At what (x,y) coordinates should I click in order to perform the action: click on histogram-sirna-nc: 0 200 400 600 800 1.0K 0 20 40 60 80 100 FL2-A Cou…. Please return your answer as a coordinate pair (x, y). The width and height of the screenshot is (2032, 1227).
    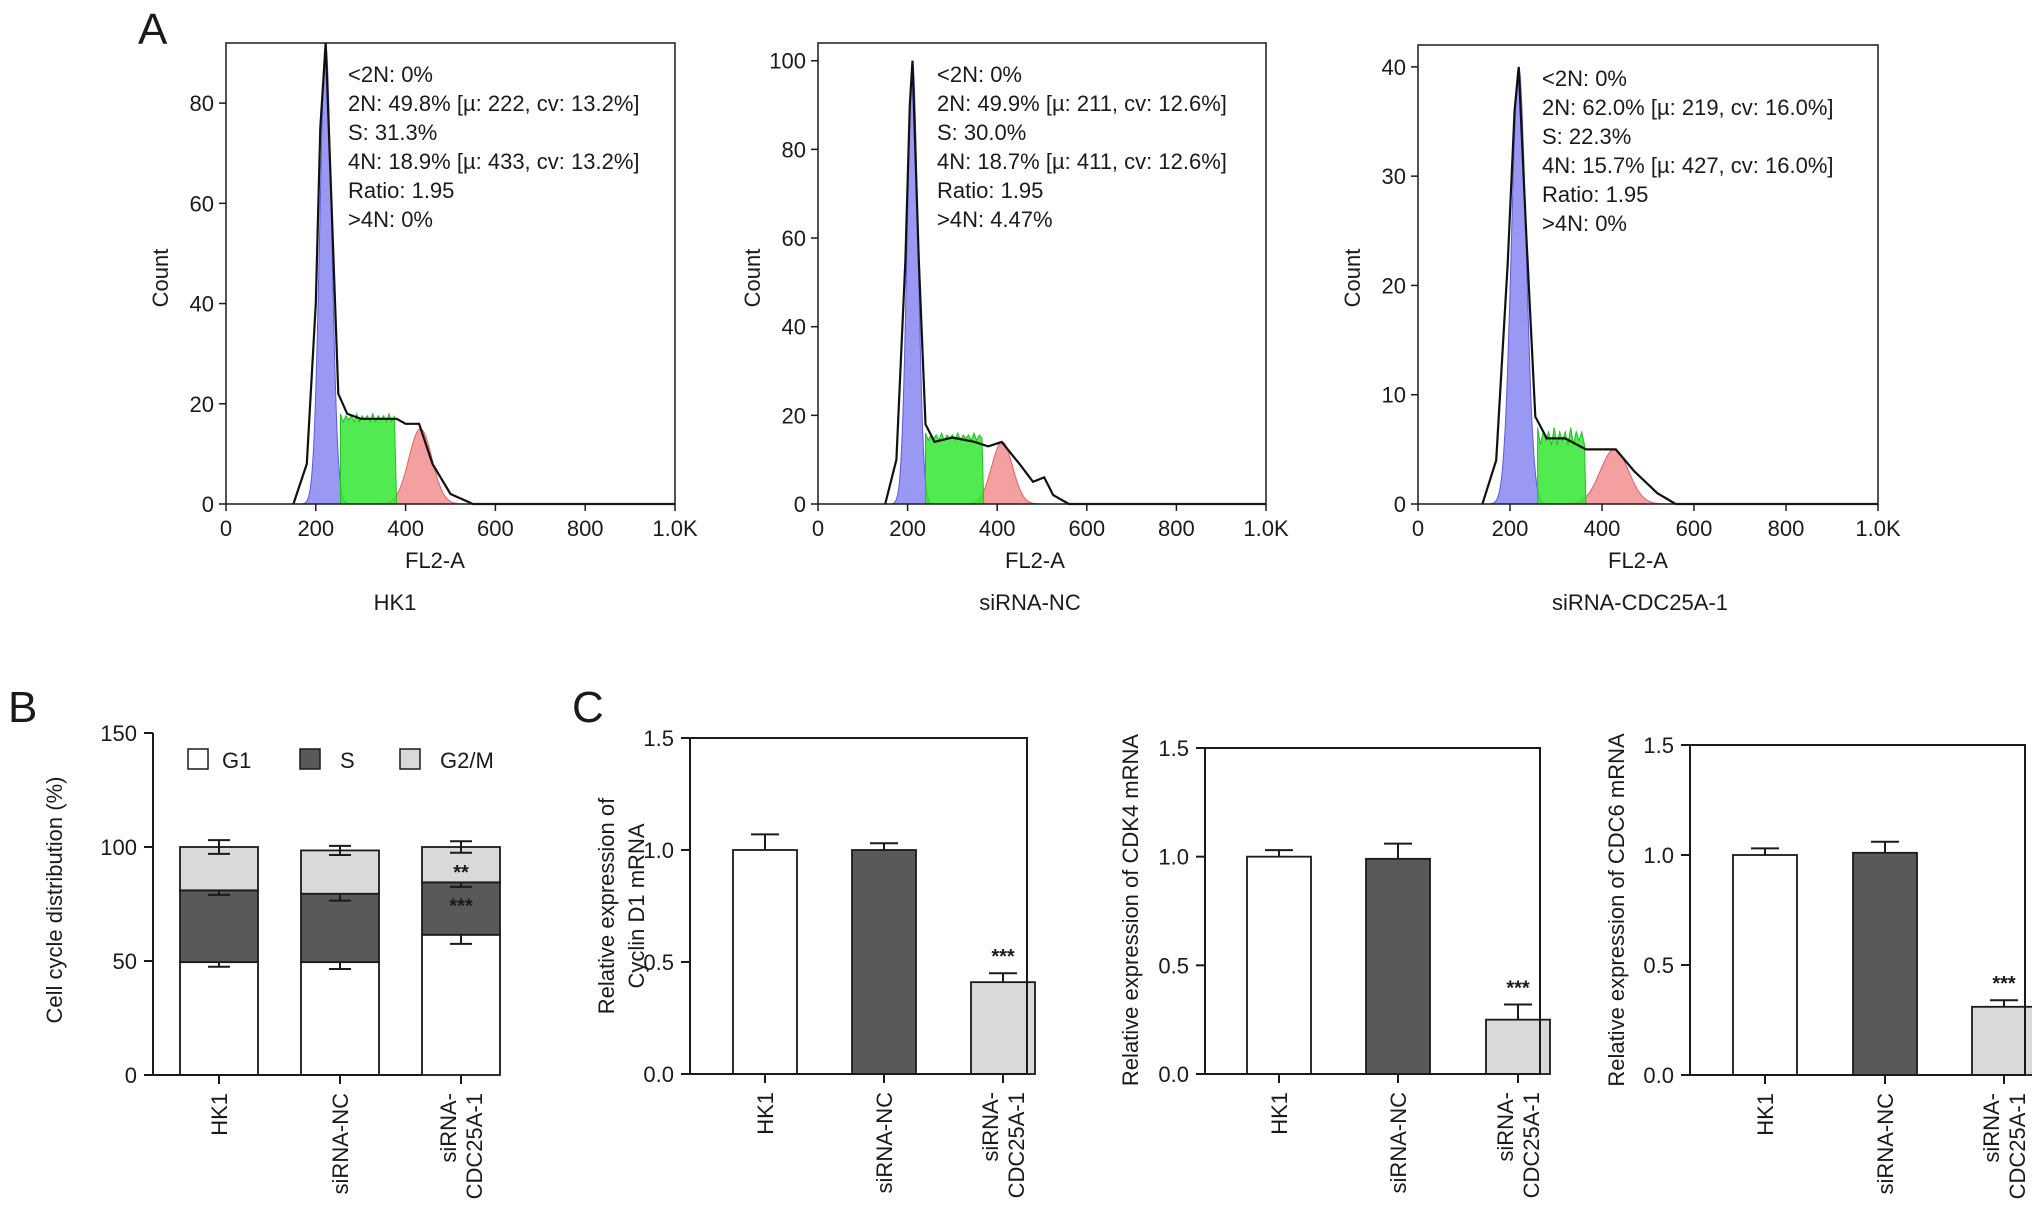
    Looking at the image, I should click on (1014, 328).